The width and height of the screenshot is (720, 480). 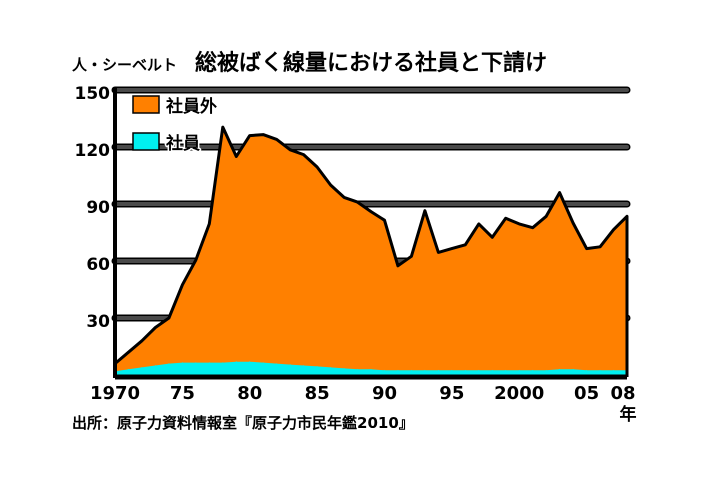 What do you see at coordinates (622, 393) in the screenshot?
I see `x-tick-label-2008: 08` at bounding box center [622, 393].